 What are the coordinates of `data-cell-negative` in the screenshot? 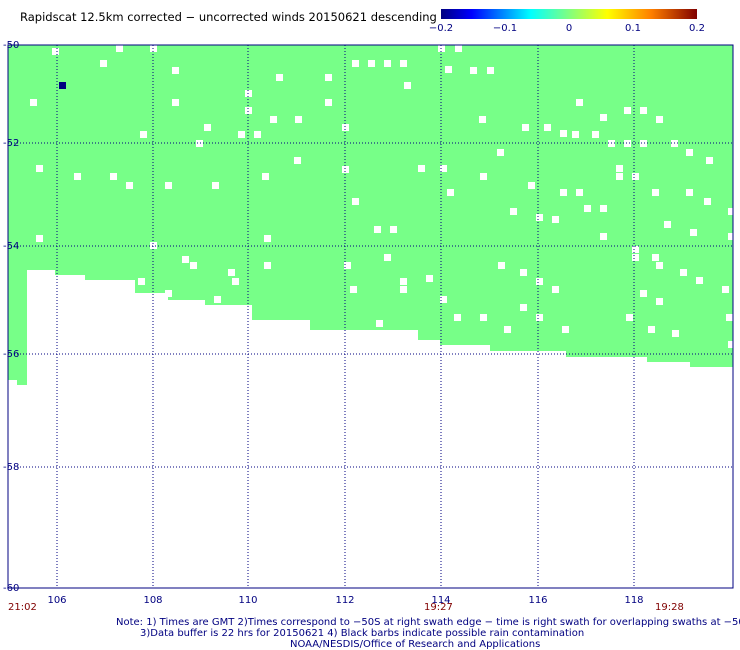 It's located at (62, 85).